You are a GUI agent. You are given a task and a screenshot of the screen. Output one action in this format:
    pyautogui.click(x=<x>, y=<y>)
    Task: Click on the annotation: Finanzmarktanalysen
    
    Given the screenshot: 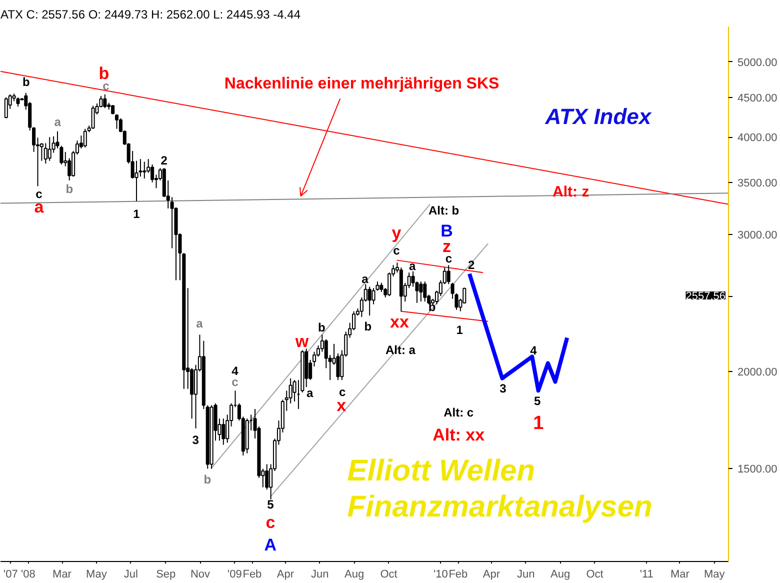 What is the action you would take?
    pyautogui.click(x=499, y=507)
    